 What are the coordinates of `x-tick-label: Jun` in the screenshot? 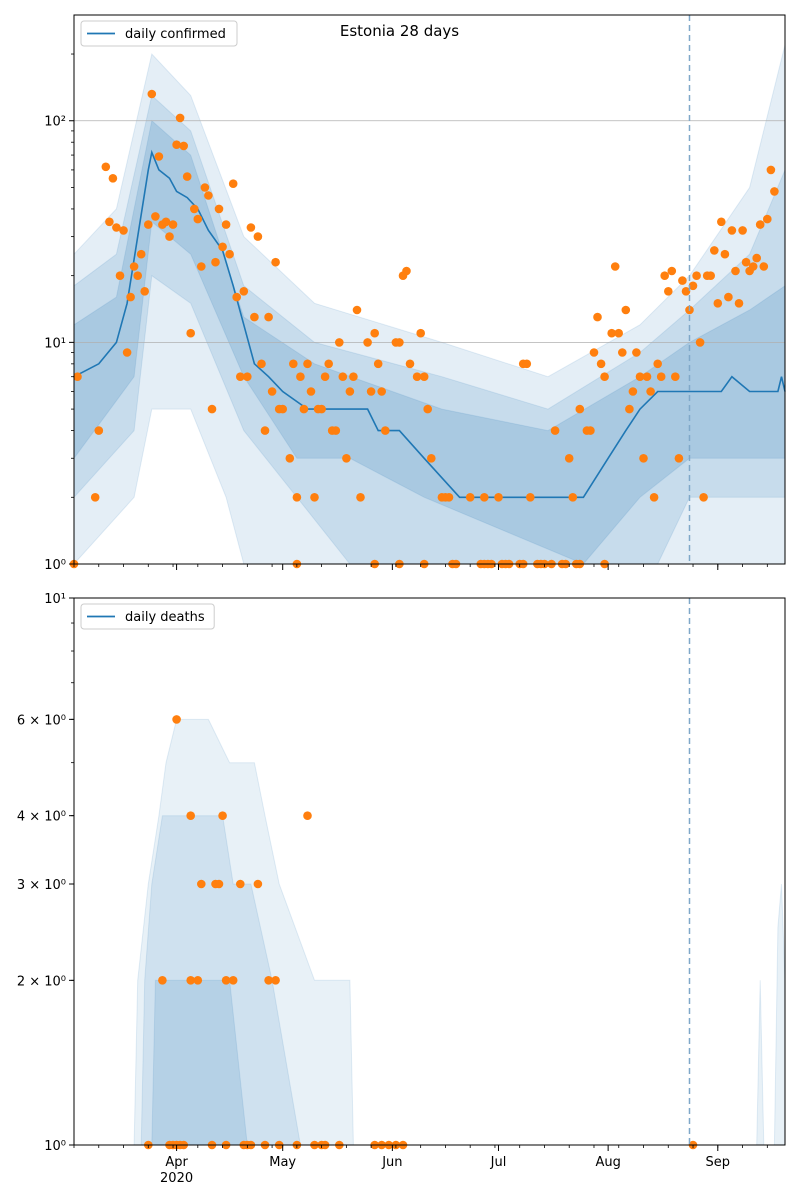 It's located at (391, 1162).